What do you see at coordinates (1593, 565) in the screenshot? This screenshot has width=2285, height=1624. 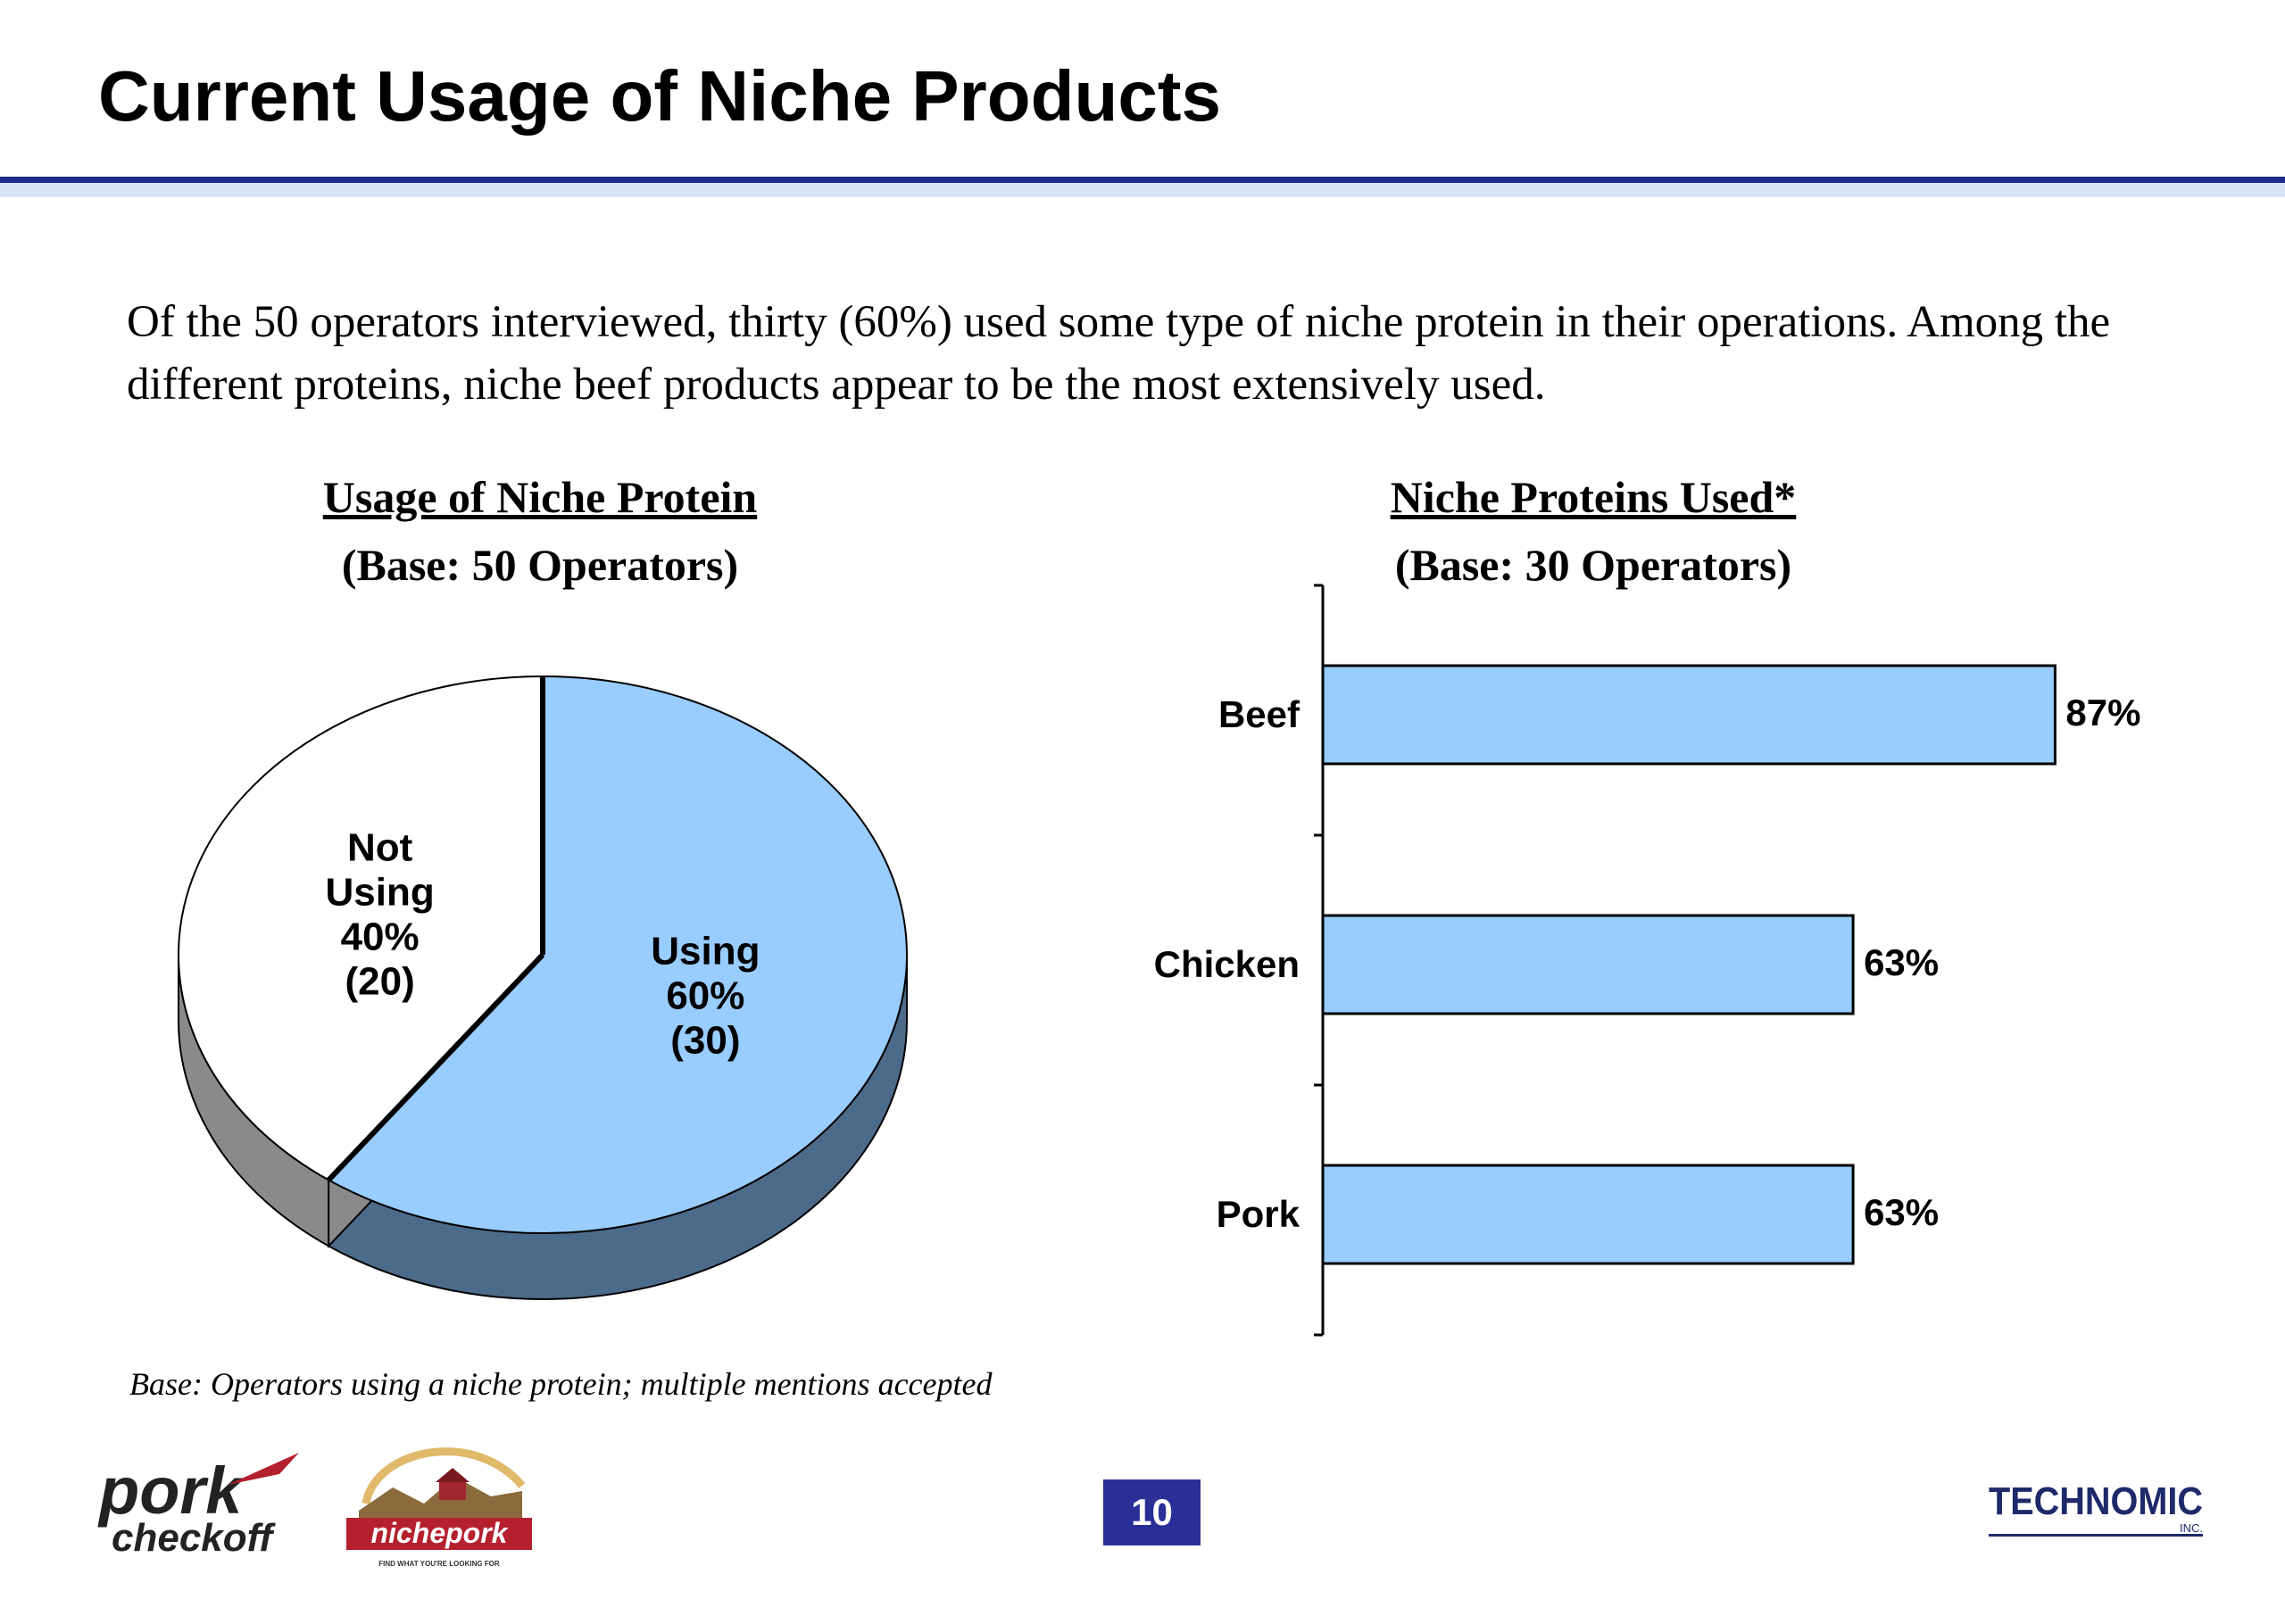 I see `bar-chart-subtitle: (Base: 30 Operators)` at bounding box center [1593, 565].